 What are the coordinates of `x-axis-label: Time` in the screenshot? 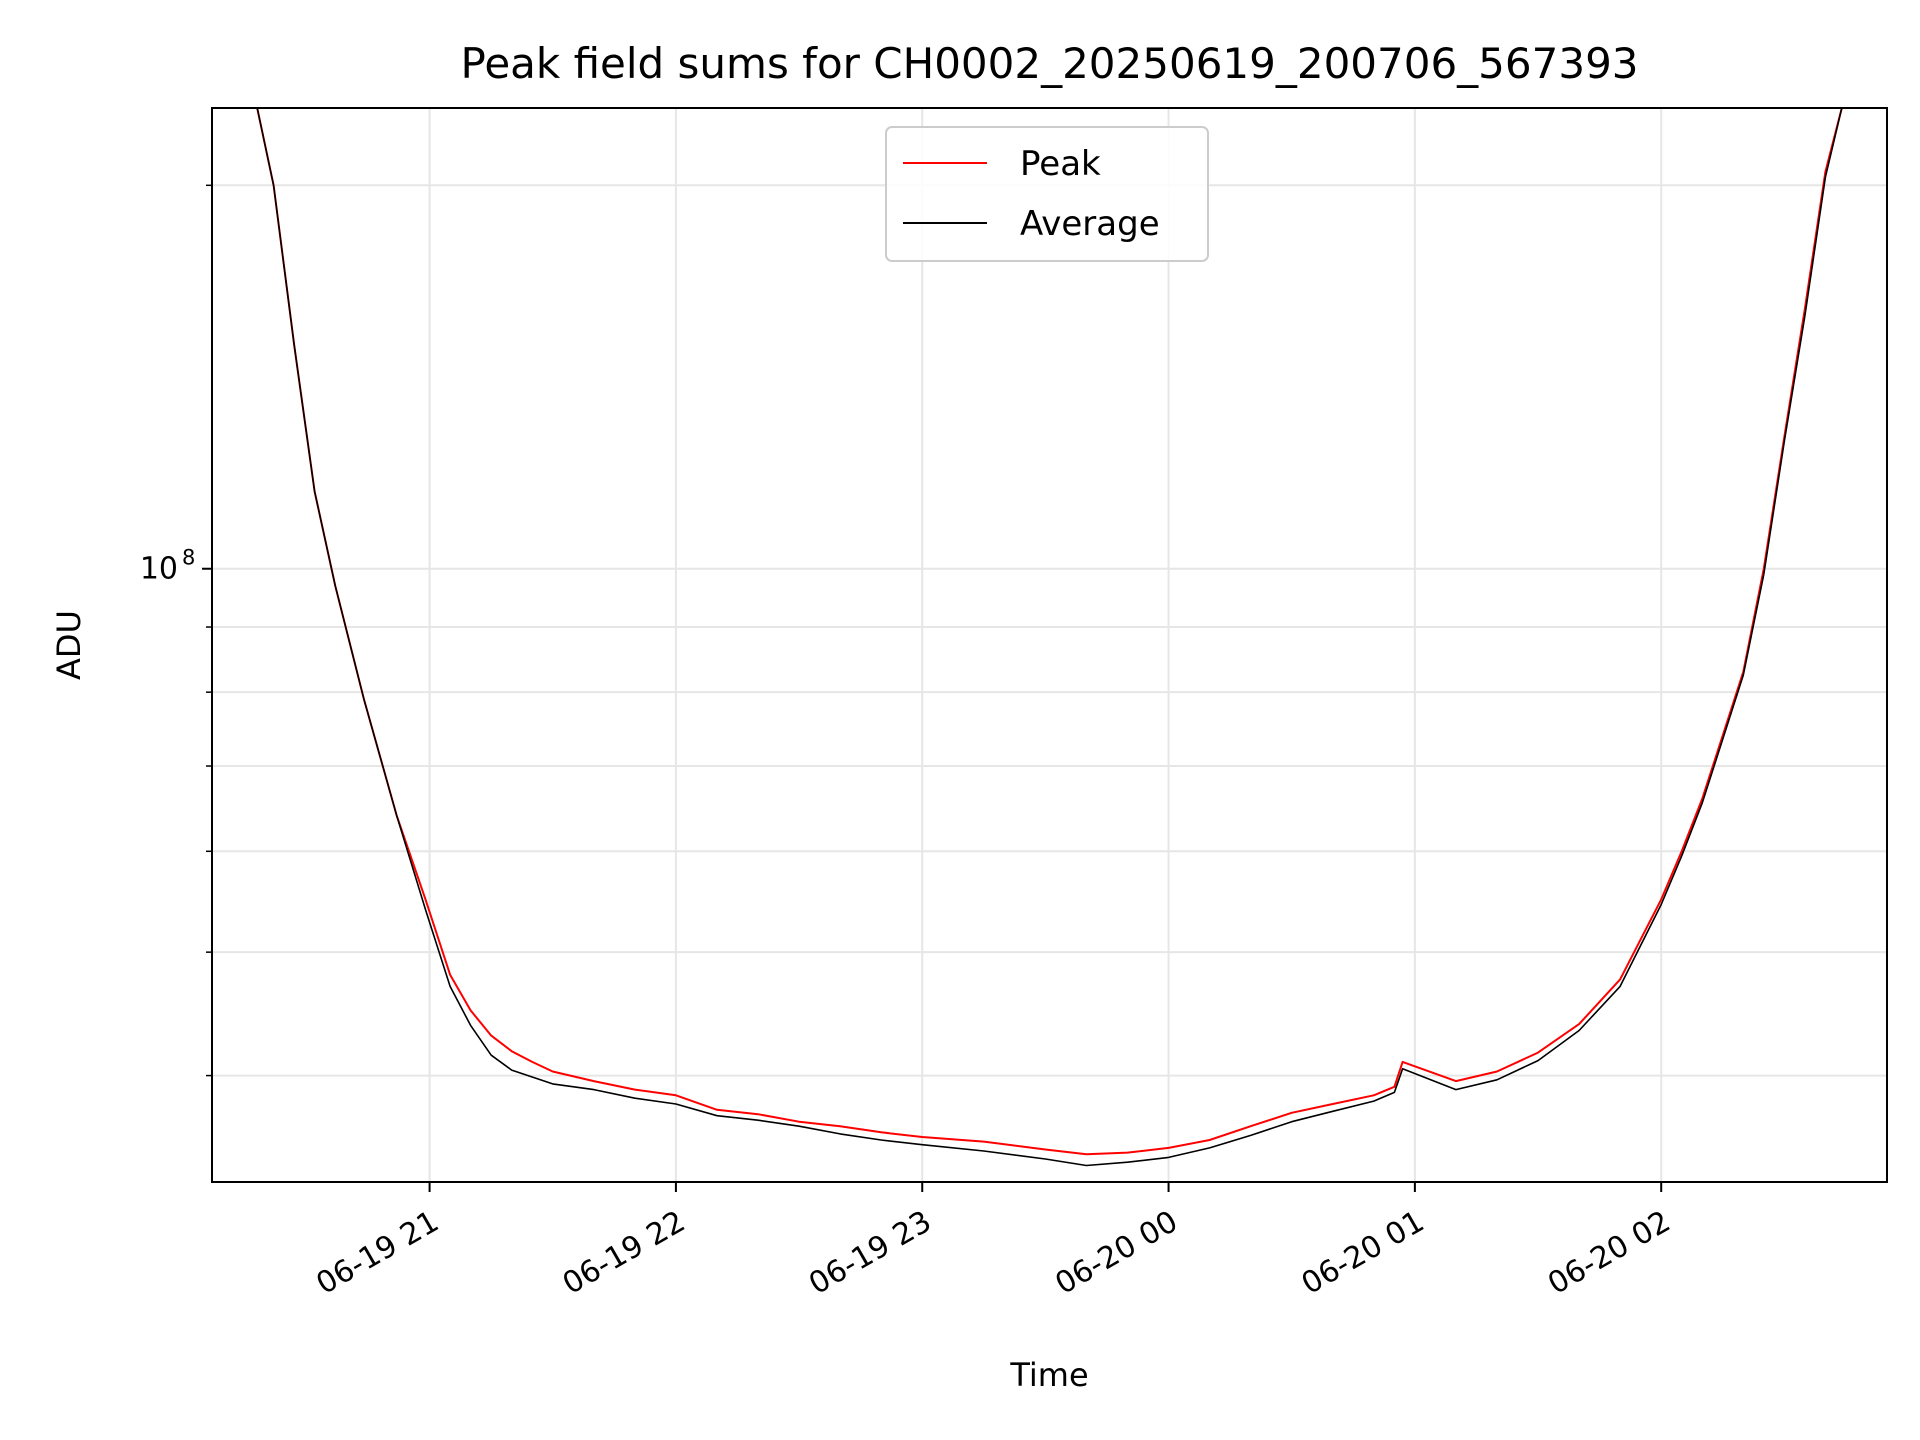 It's located at (1048, 1375).